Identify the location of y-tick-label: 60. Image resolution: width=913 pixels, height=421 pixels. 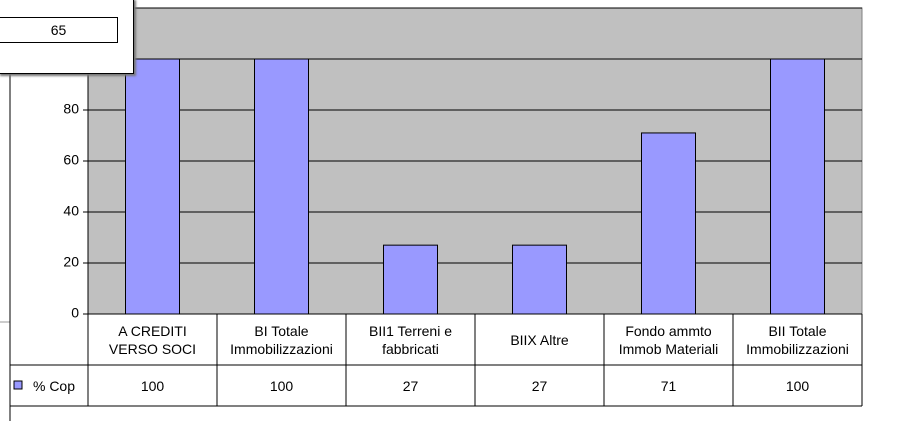
(71, 160).